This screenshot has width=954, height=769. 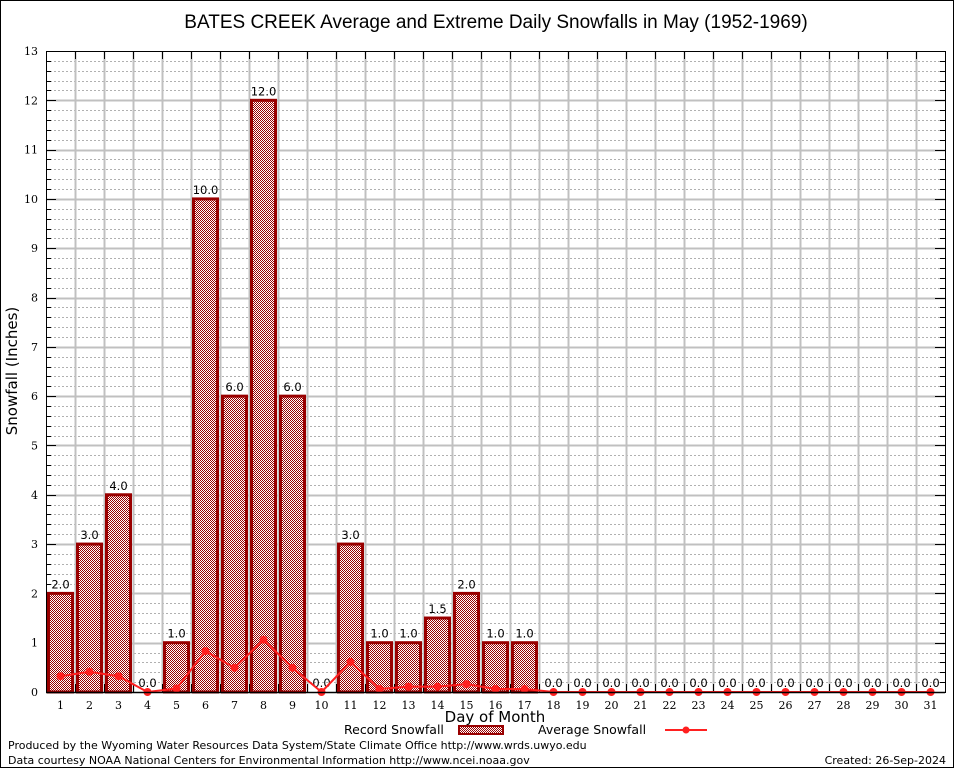 I want to click on y-tick-label: 11, so click(x=31, y=150).